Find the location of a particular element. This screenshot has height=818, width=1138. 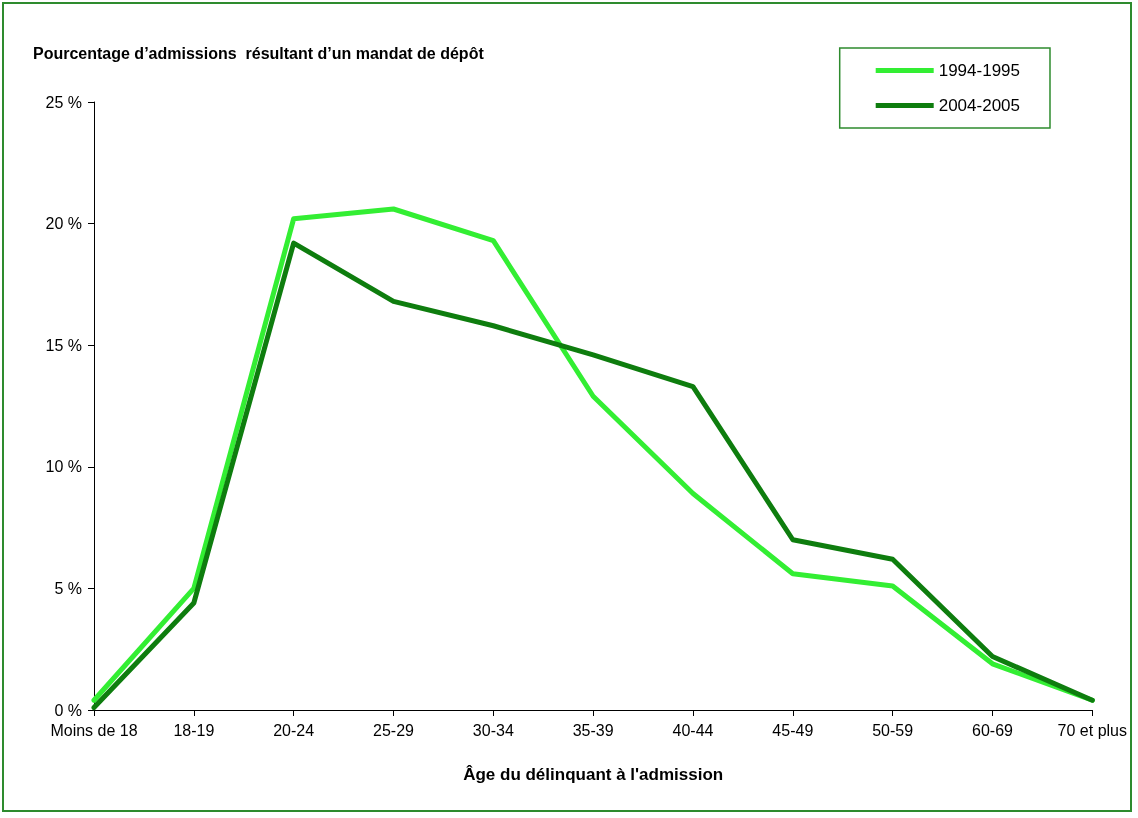

x-tick-label: 70 et plus is located at coordinates (1092, 730).